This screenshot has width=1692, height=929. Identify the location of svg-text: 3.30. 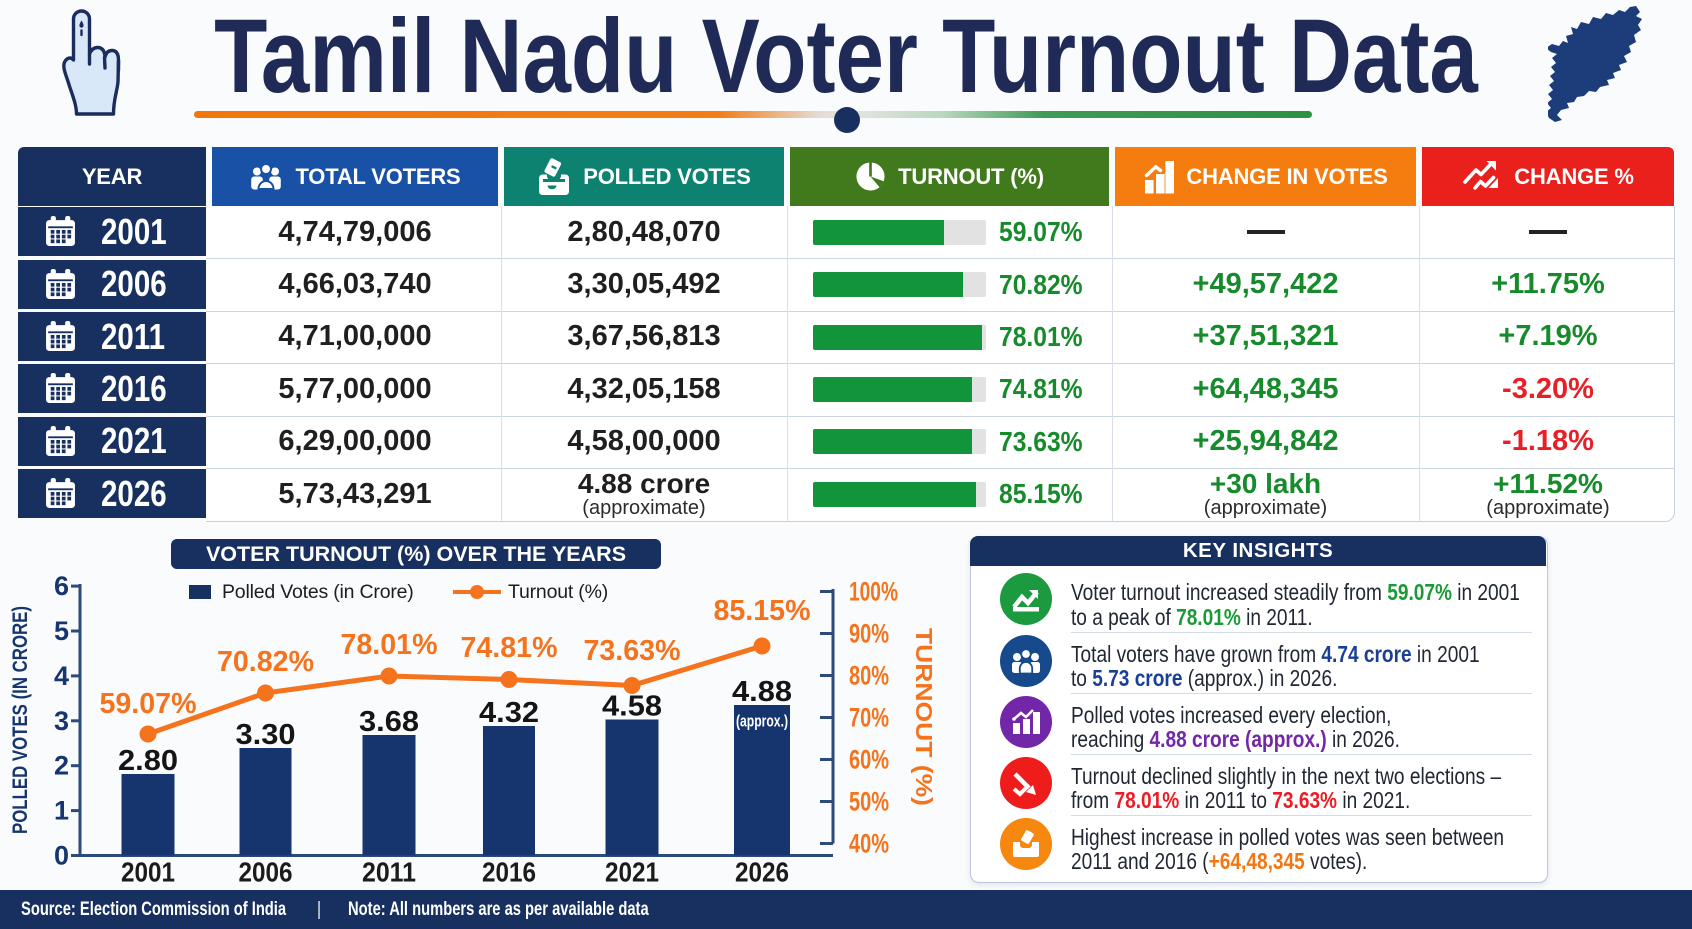
(266, 735).